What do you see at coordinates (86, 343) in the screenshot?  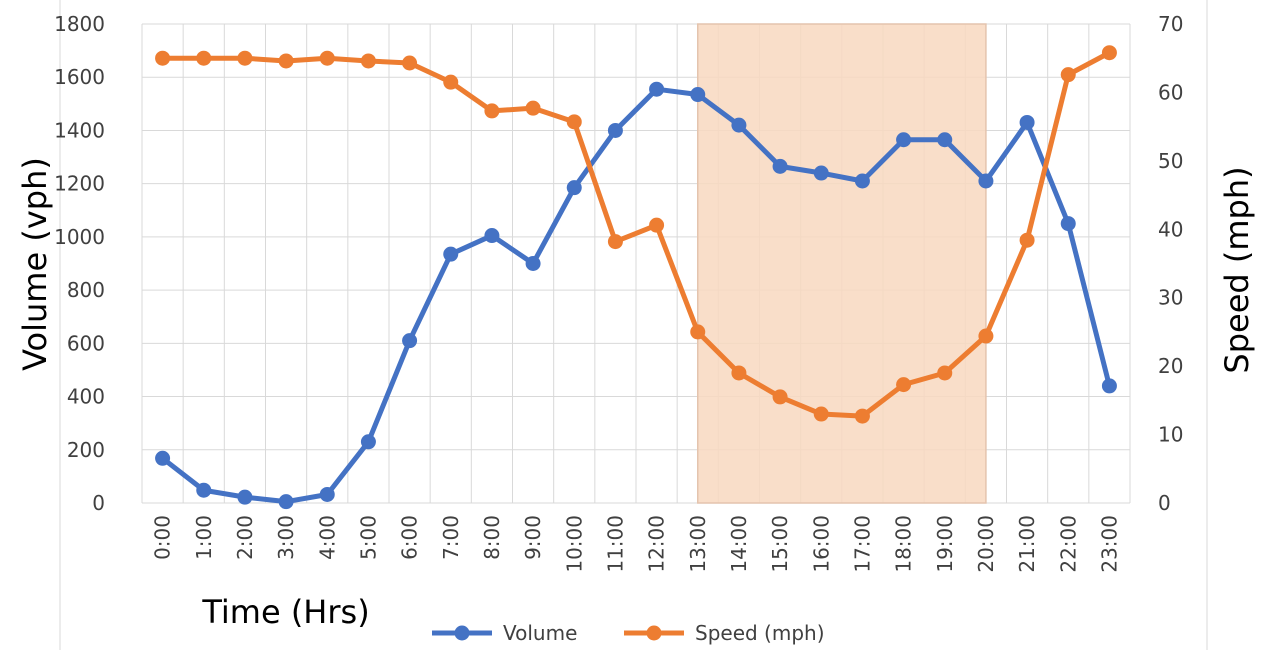 I see `y-tick-label: 600` at bounding box center [86, 343].